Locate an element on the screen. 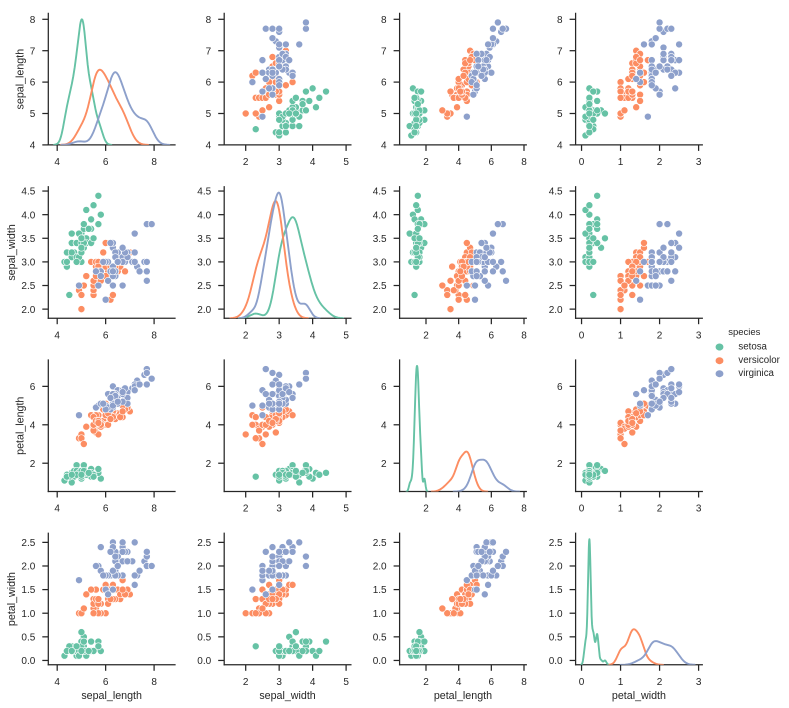 This screenshot has height=708, width=789. svg-text: 0.0 is located at coordinates (204, 661).